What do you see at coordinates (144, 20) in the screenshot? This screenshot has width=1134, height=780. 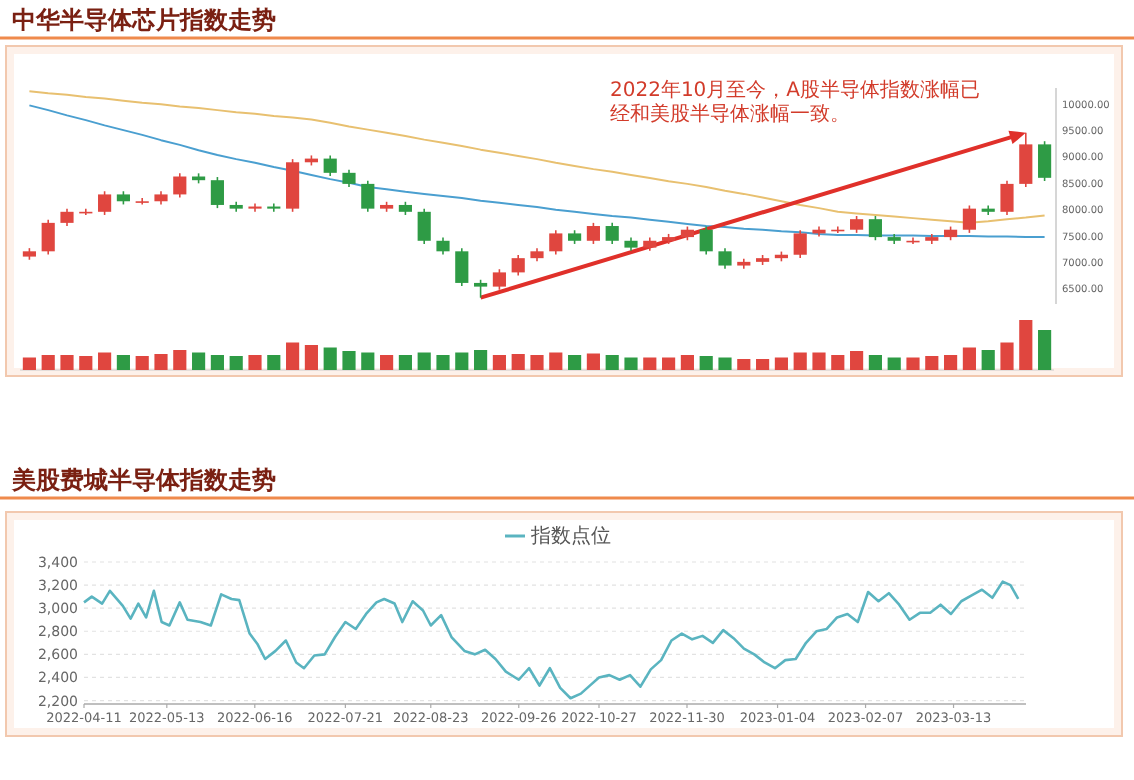 I see `title: 中华半导体芯片指数走势` at bounding box center [144, 20].